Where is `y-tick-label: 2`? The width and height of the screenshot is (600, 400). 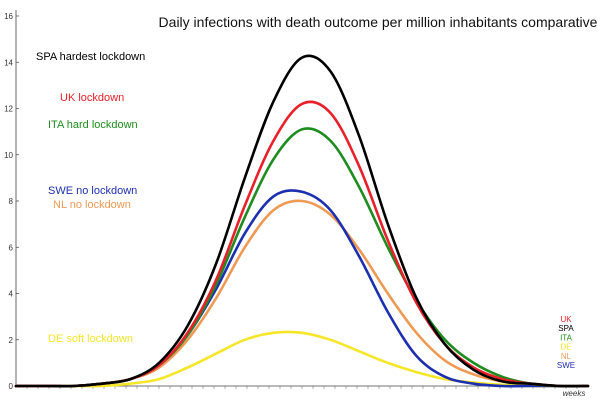 y-tick-label: 2 is located at coordinates (11, 340).